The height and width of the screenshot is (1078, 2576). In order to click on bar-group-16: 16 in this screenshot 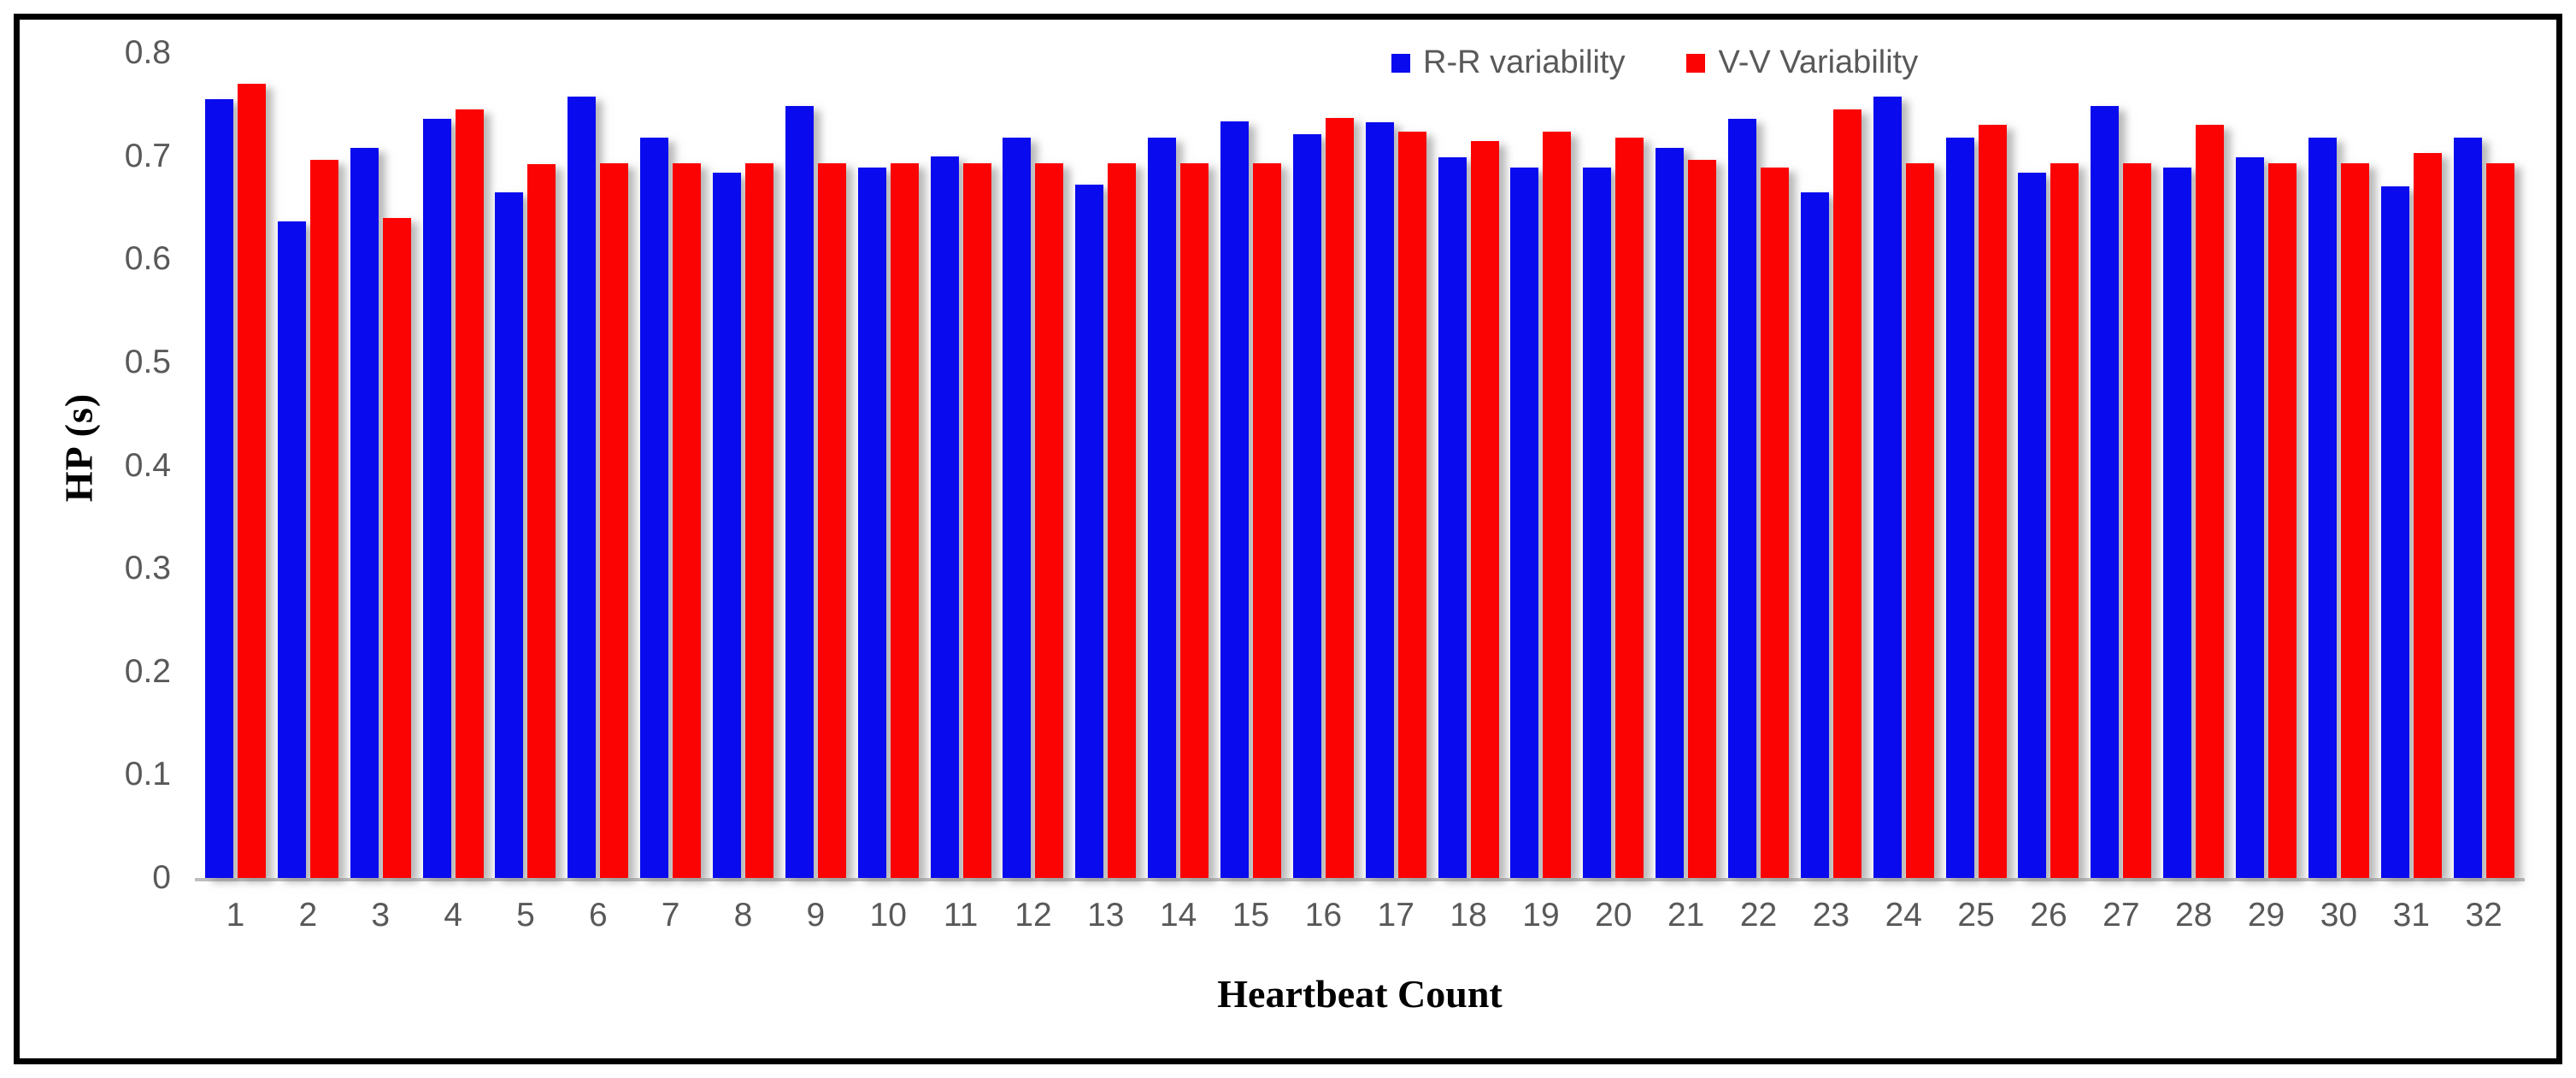, I will do `click(1323, 493)`.